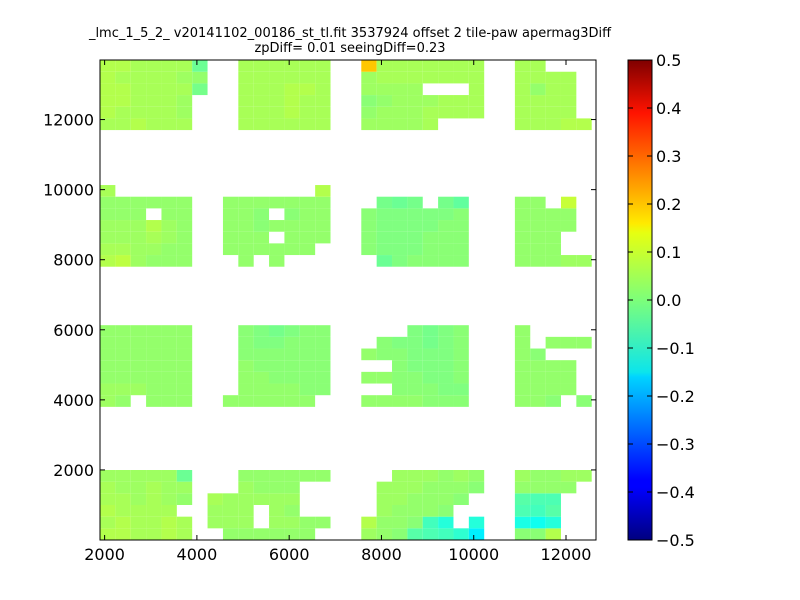 This screenshot has width=800, height=600. What do you see at coordinates (675, 492) in the screenshot?
I see `colorbar-tick-label: −0.4` at bounding box center [675, 492].